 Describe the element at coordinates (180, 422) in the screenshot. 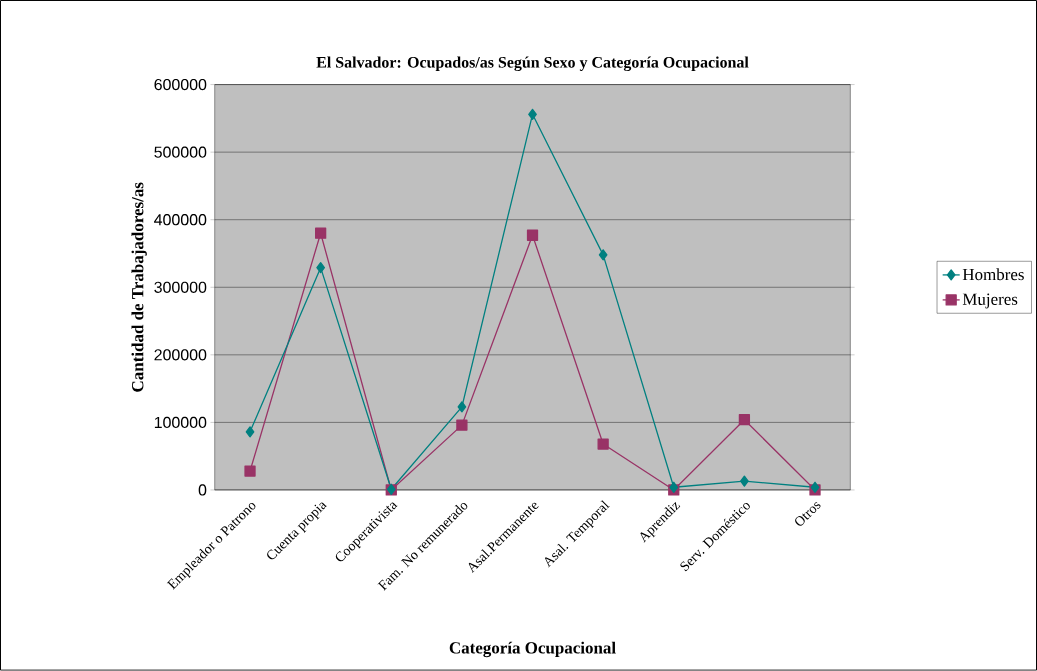

I see `y-tick-label: 100000` at that location.